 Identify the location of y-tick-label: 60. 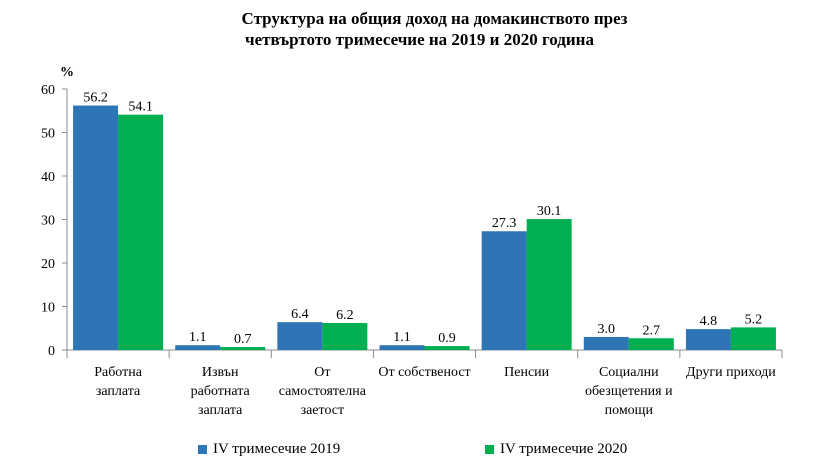
(48, 90).